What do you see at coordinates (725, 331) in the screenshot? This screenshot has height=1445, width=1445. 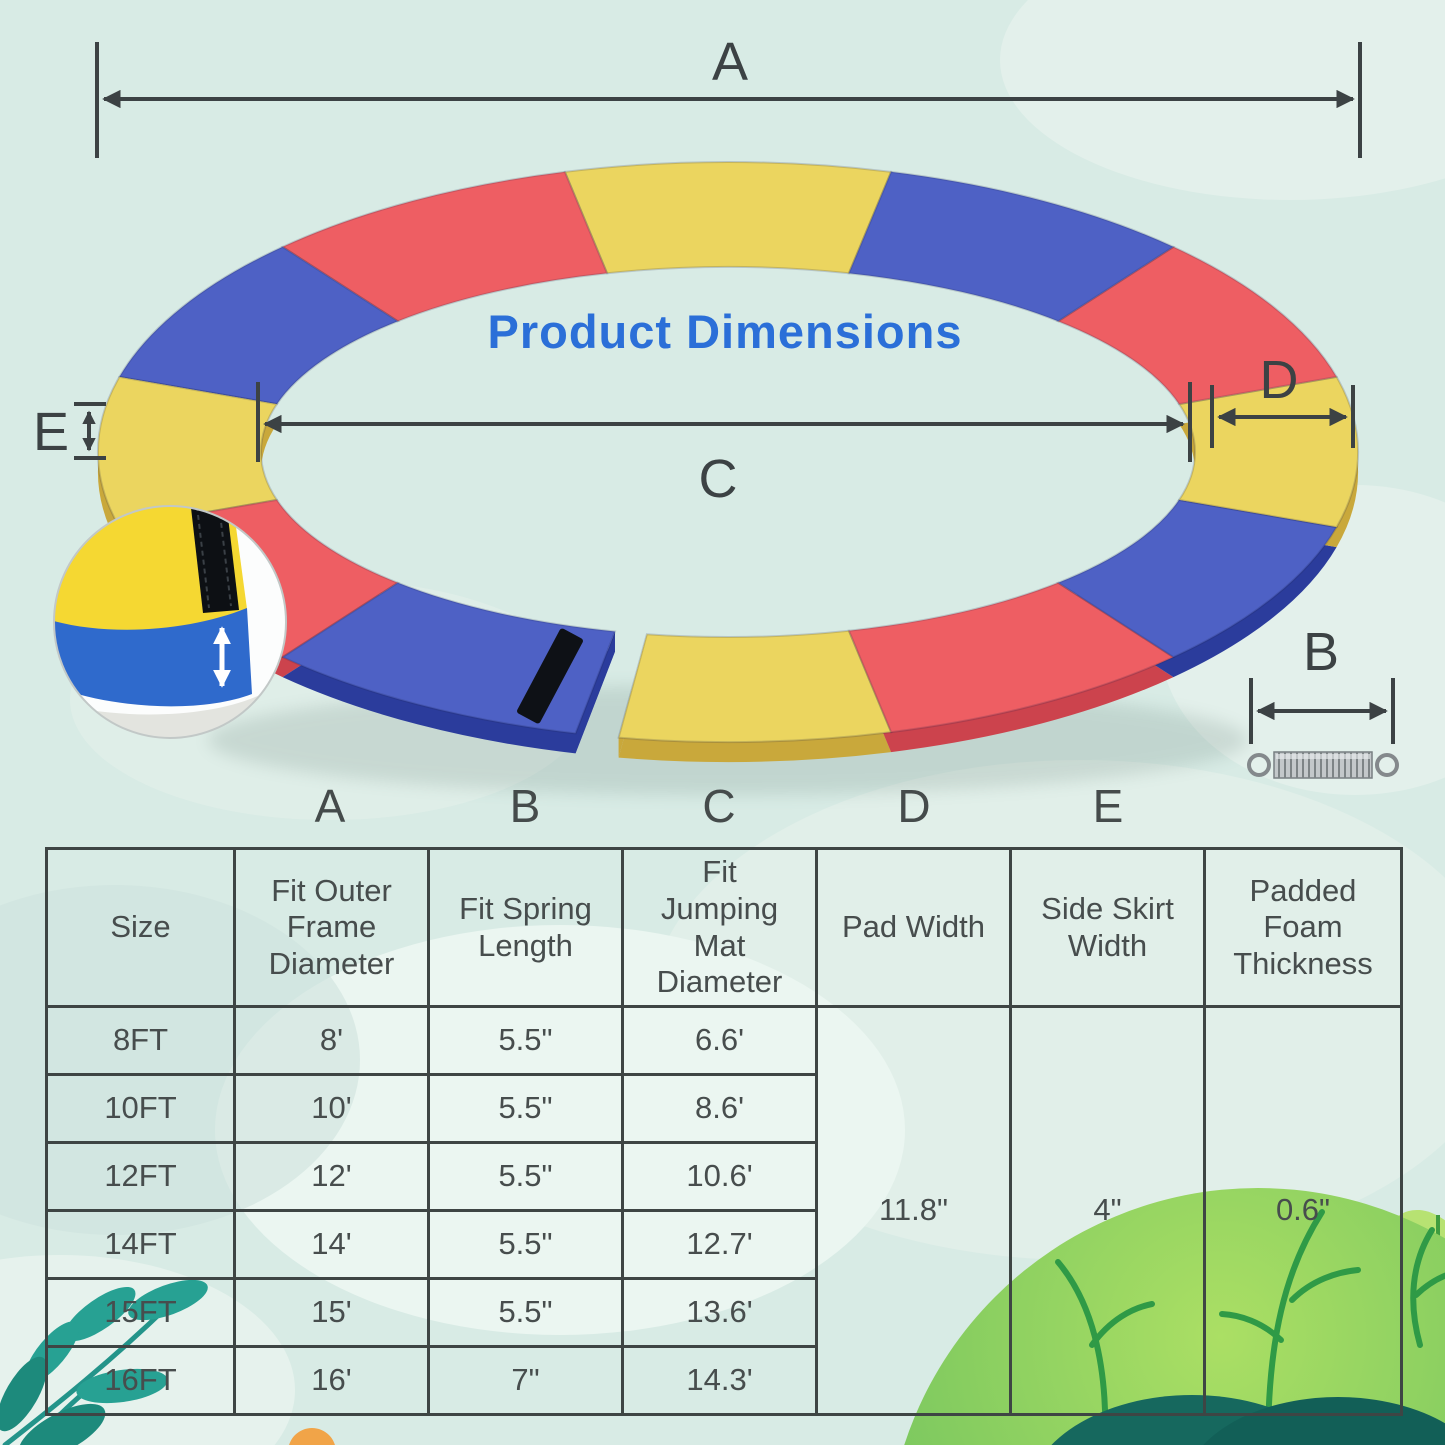 I see `page-title: Product Dimensions` at bounding box center [725, 331].